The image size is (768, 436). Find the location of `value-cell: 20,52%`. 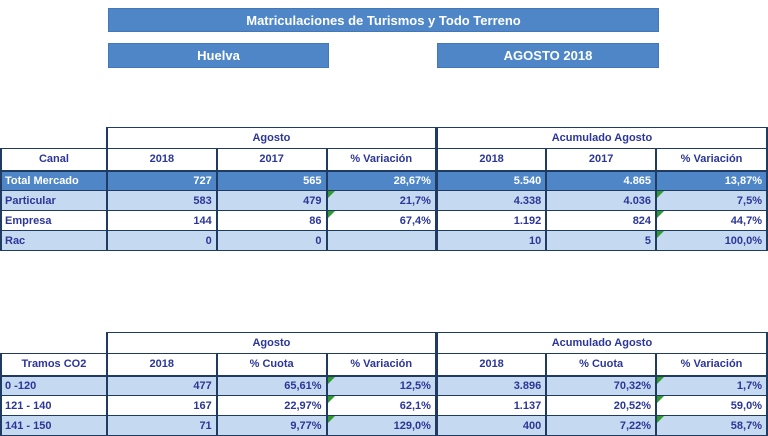

value-cell: 20,52% is located at coordinates (601, 405).